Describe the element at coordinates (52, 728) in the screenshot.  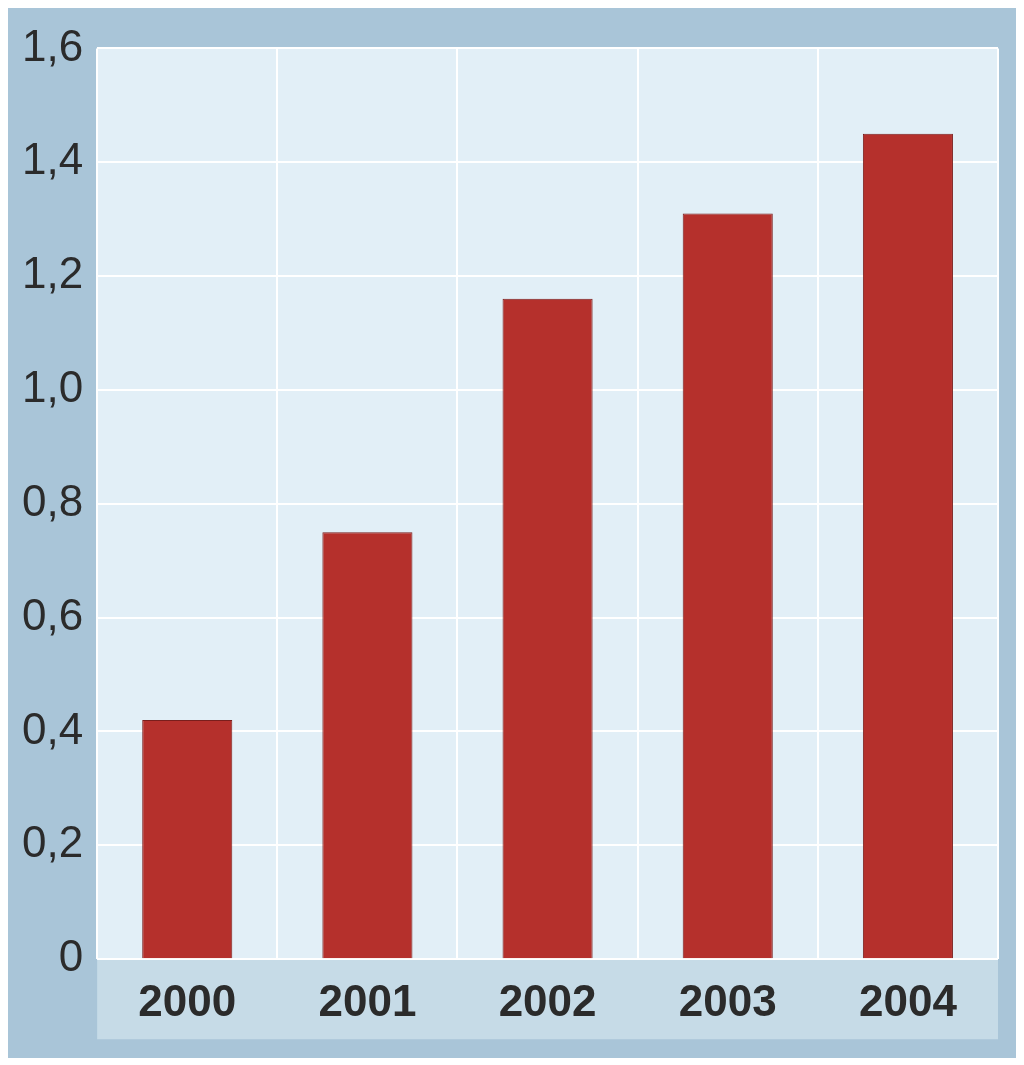
I see `y-tick-label: 0,4` at that location.